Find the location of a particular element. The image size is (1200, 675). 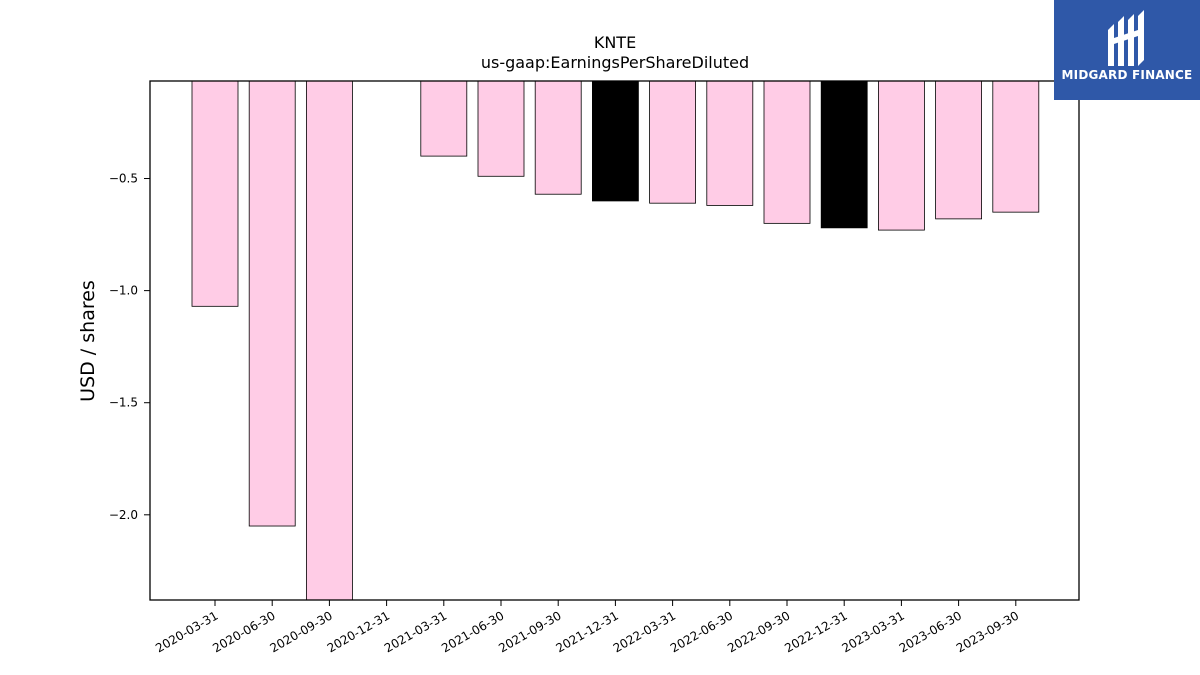

midgard-logo-icon is located at coordinates (1126, 38).